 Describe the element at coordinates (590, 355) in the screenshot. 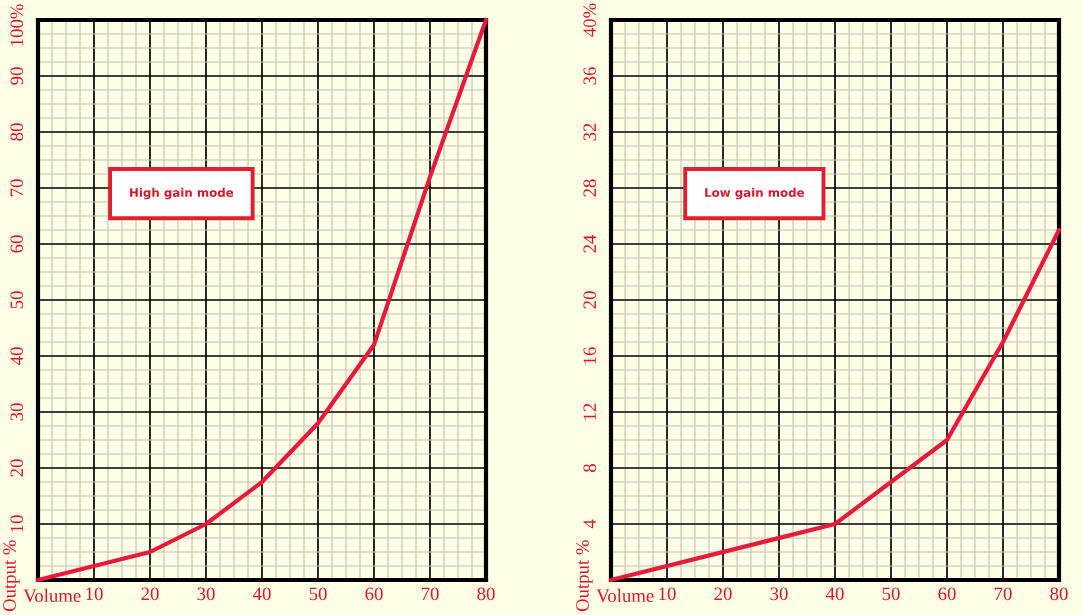

I see `y-tick-label: 16` at that location.